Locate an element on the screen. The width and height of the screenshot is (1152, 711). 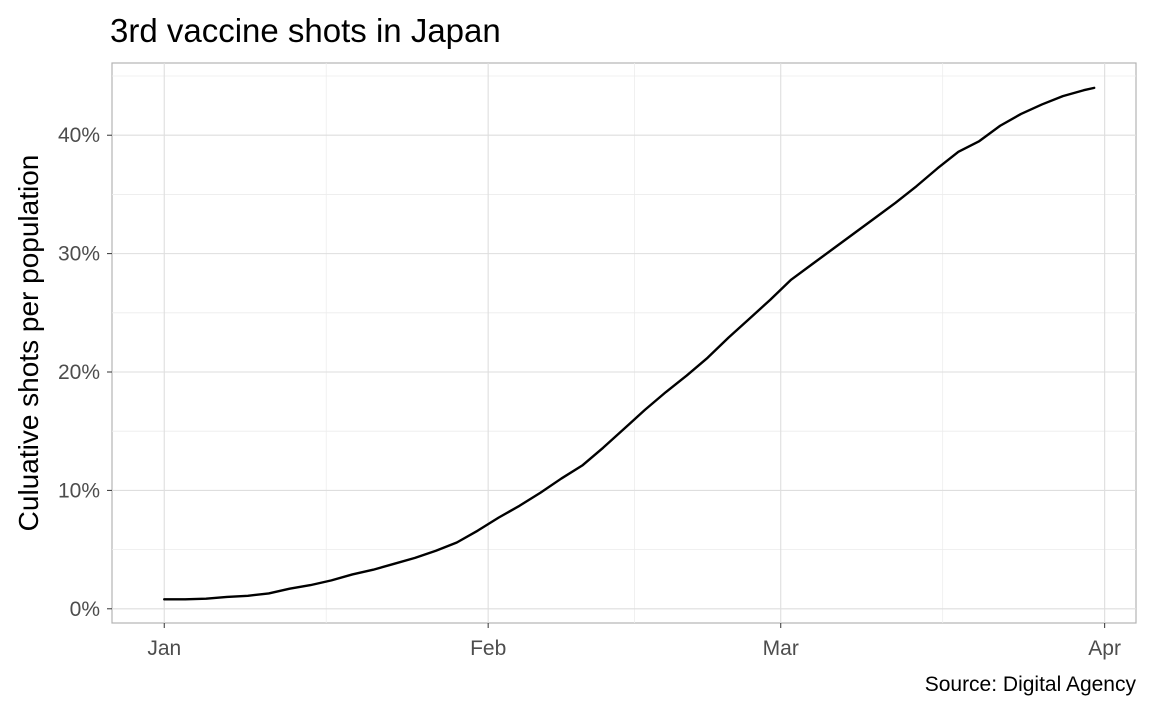
y-tick-label: 40% is located at coordinates (79, 135).